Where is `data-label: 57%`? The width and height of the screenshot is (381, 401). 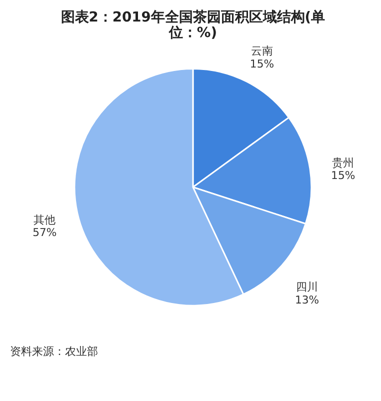
data-label: 57% is located at coordinates (44, 233).